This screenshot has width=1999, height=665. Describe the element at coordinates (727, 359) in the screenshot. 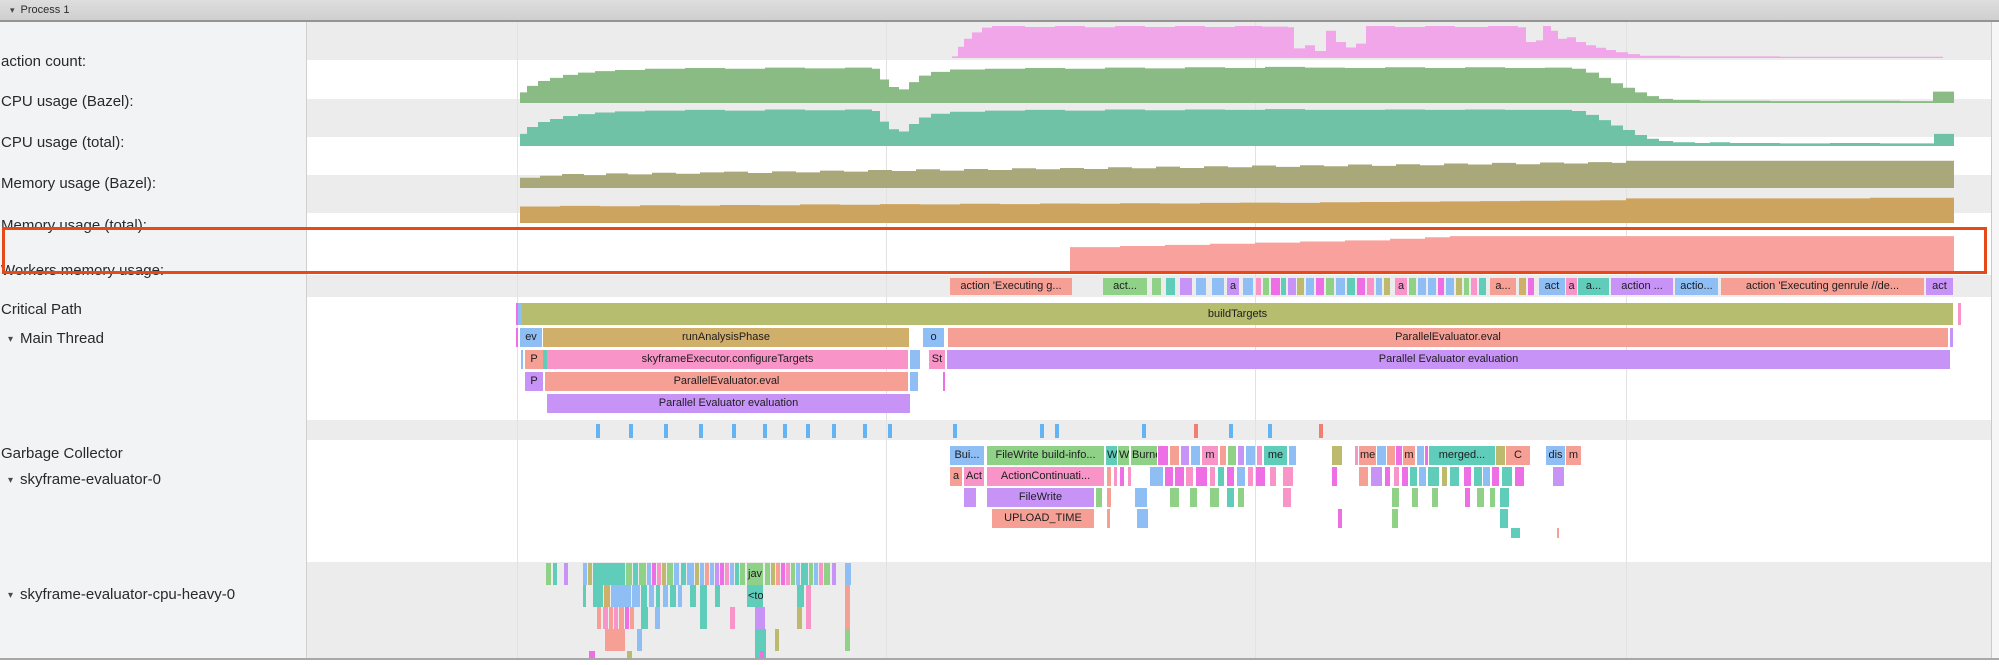

I see `trace-slice-labeled: skyframeExecutor.configureTargets` at that location.